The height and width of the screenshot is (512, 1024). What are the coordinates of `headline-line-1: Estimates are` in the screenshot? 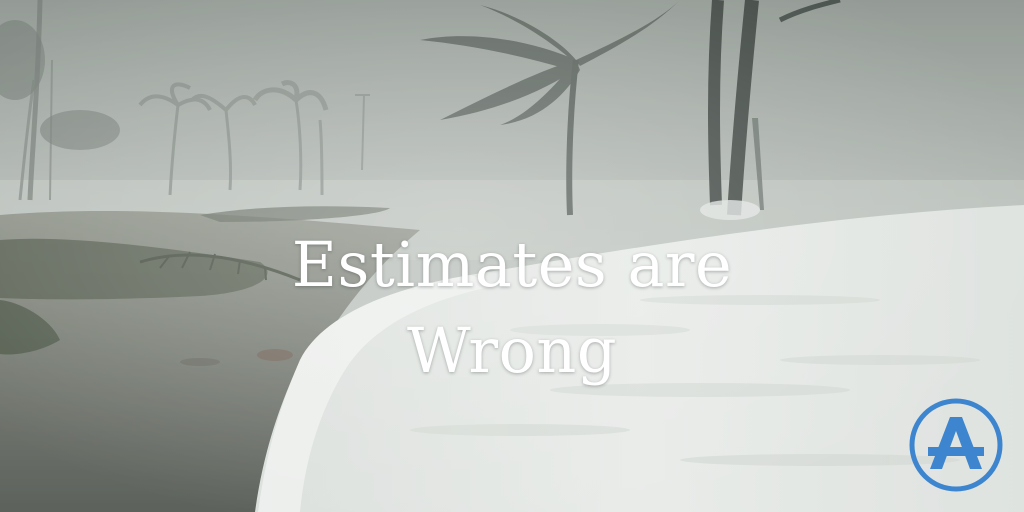 It's located at (512, 264).